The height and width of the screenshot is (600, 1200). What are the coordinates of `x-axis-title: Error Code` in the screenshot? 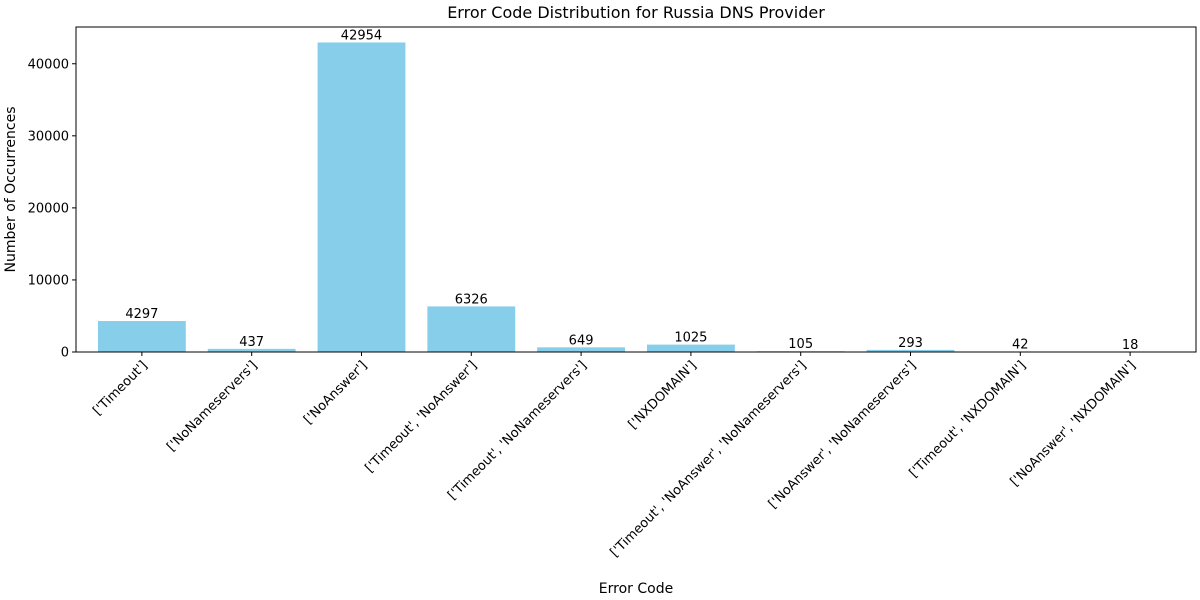 It's located at (636, 589).